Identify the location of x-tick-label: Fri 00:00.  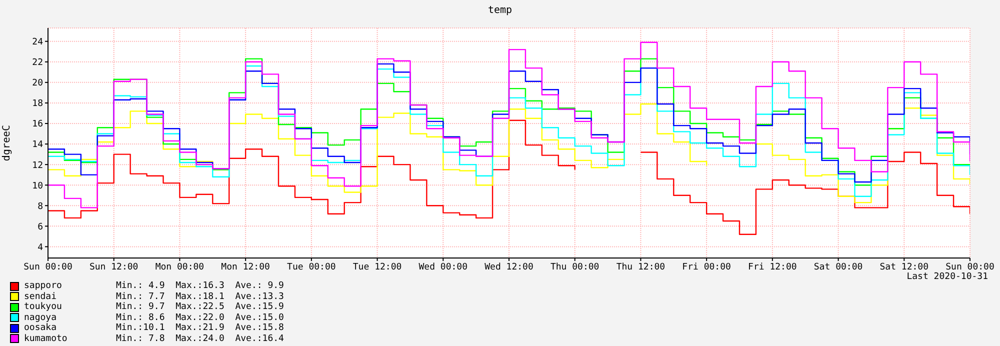
(706, 267).